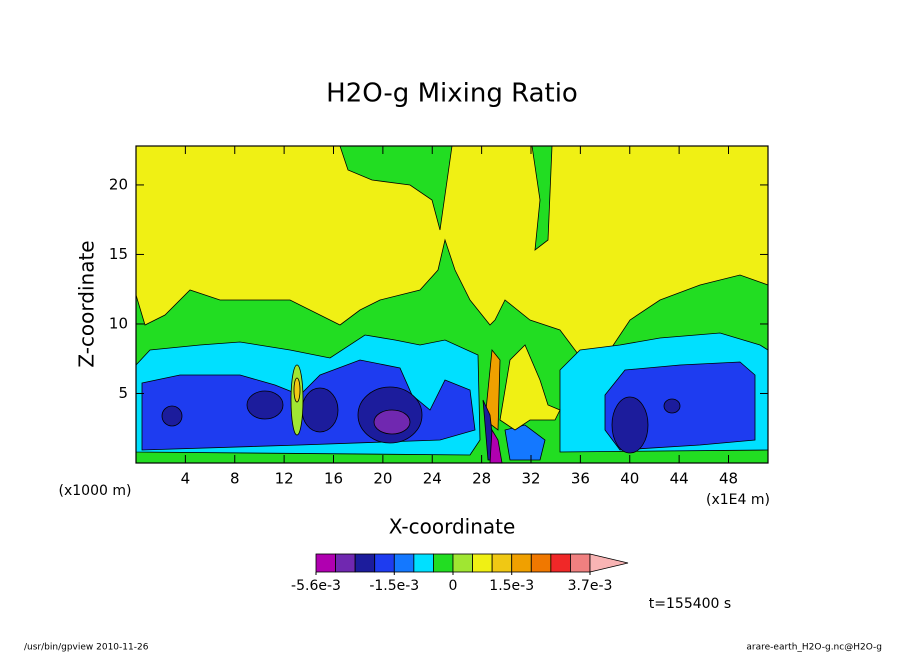 The image size is (904, 654). What do you see at coordinates (814, 648) in the screenshot?
I see `footer-right: arare-earth_H2O-g.nc@H2O-g` at bounding box center [814, 648].